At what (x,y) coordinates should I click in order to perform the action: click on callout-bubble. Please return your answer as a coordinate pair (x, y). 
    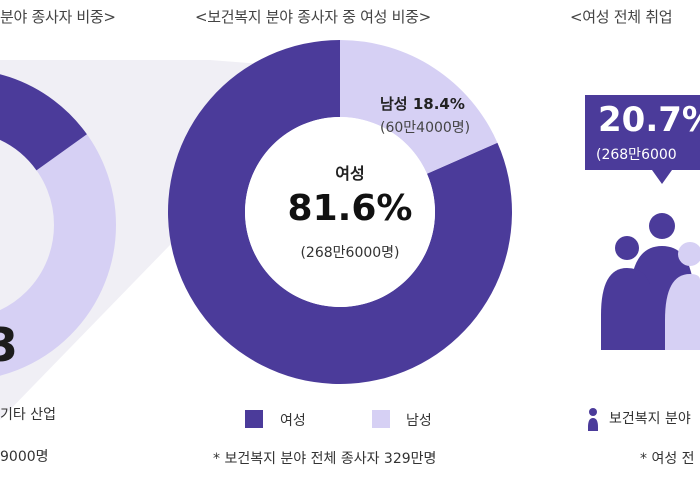
    Looking at the image, I should click on (642, 139).